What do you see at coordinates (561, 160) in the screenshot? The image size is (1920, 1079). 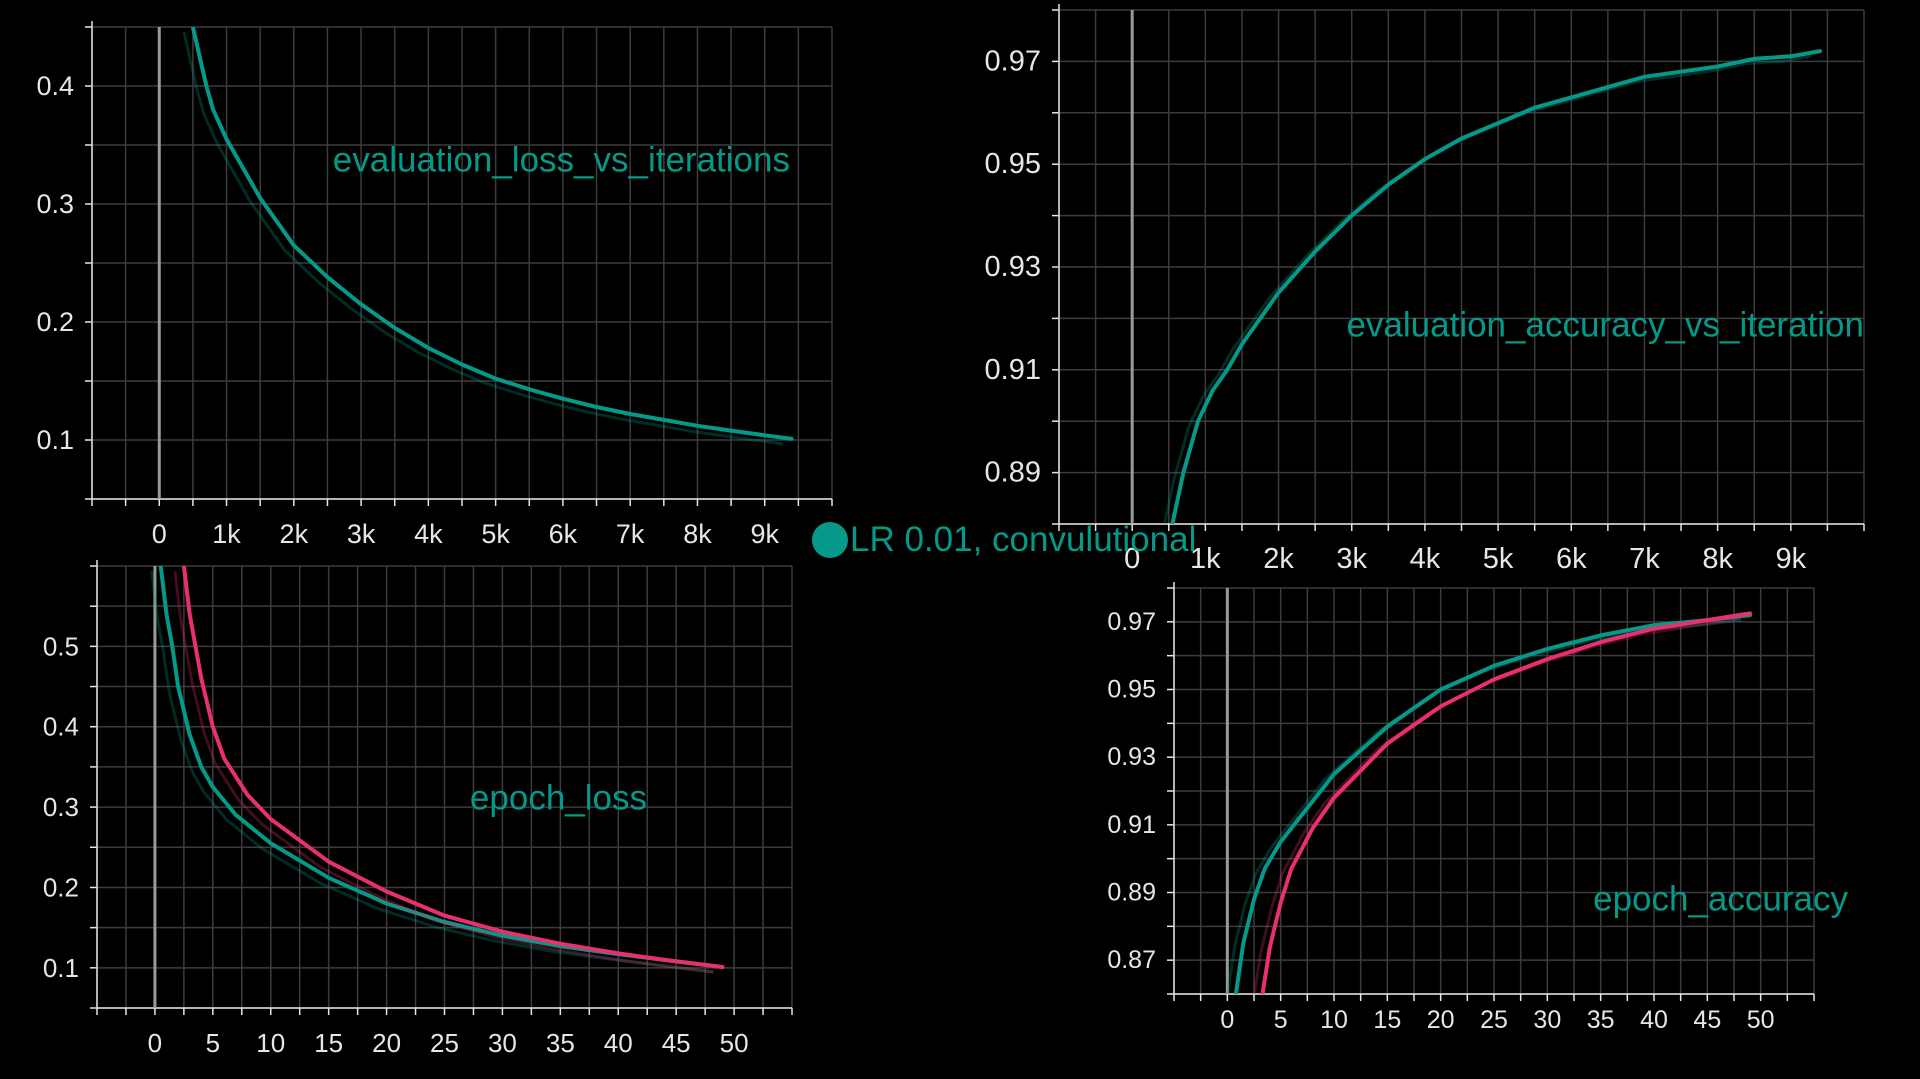 I see `chart-title: evaluation_loss_vs_iterations` at bounding box center [561, 160].